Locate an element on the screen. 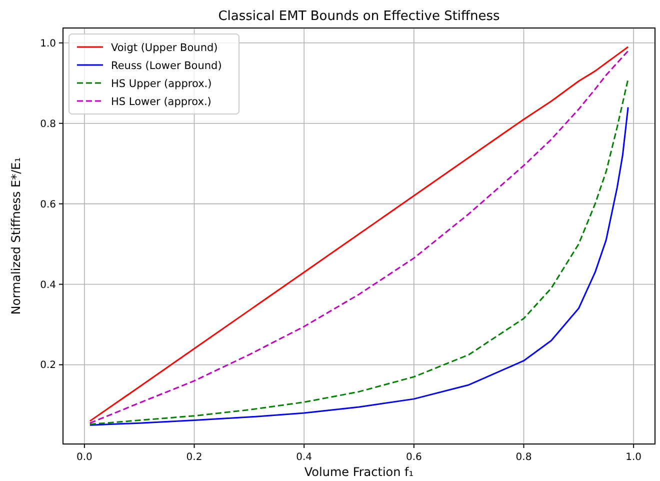 This screenshot has width=660, height=481. x-tick-label: 0.6 is located at coordinates (414, 457).